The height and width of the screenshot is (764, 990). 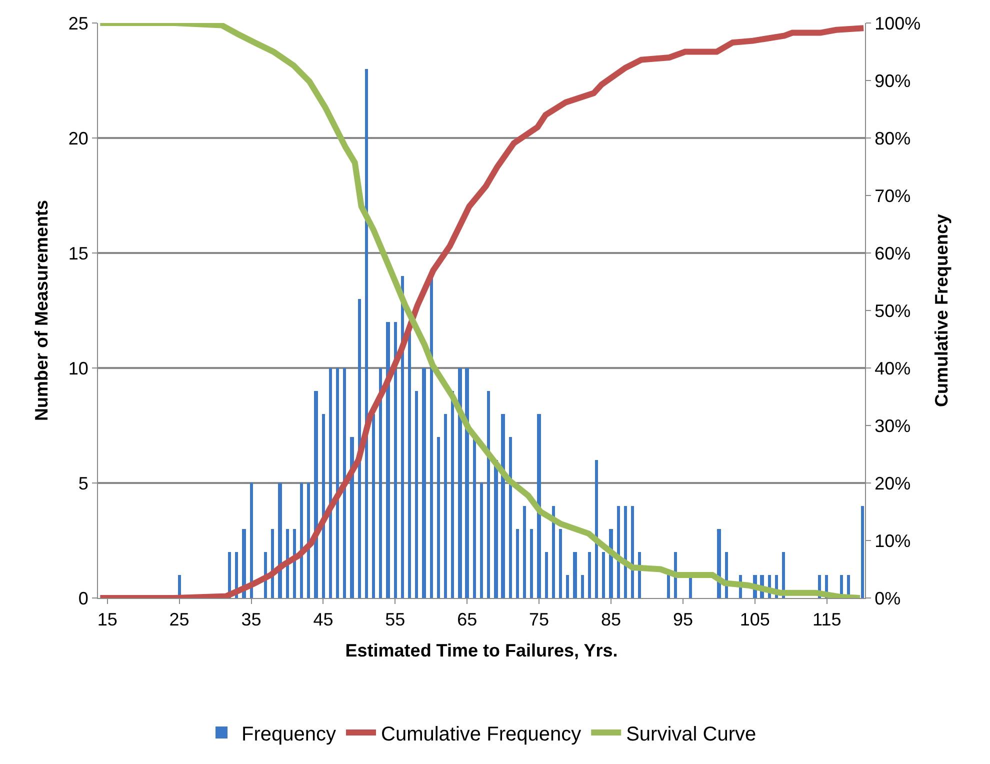 What do you see at coordinates (942, 311) in the screenshot?
I see `y2-axis-title: Cumulative Frequency` at bounding box center [942, 311].